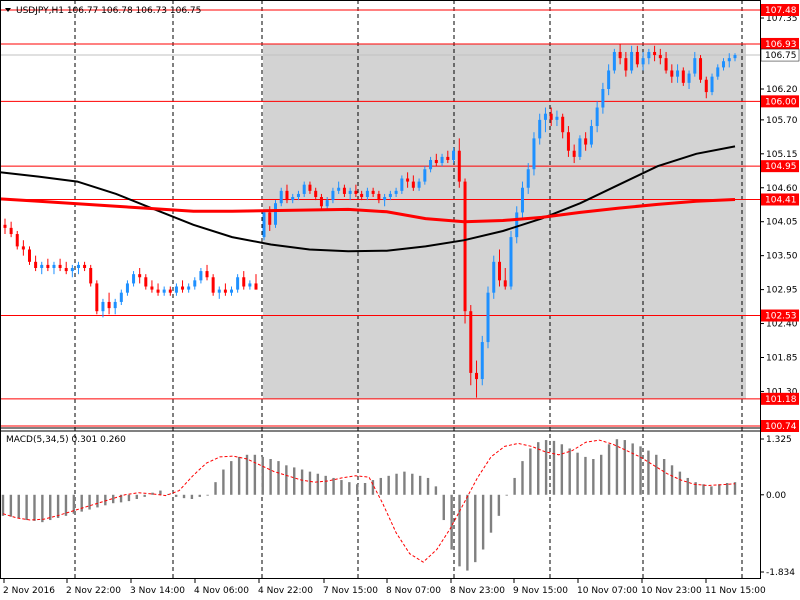 This screenshot has height=600, width=800. What do you see at coordinates (368, 210) in the screenshot?
I see `ma-red-line` at bounding box center [368, 210].